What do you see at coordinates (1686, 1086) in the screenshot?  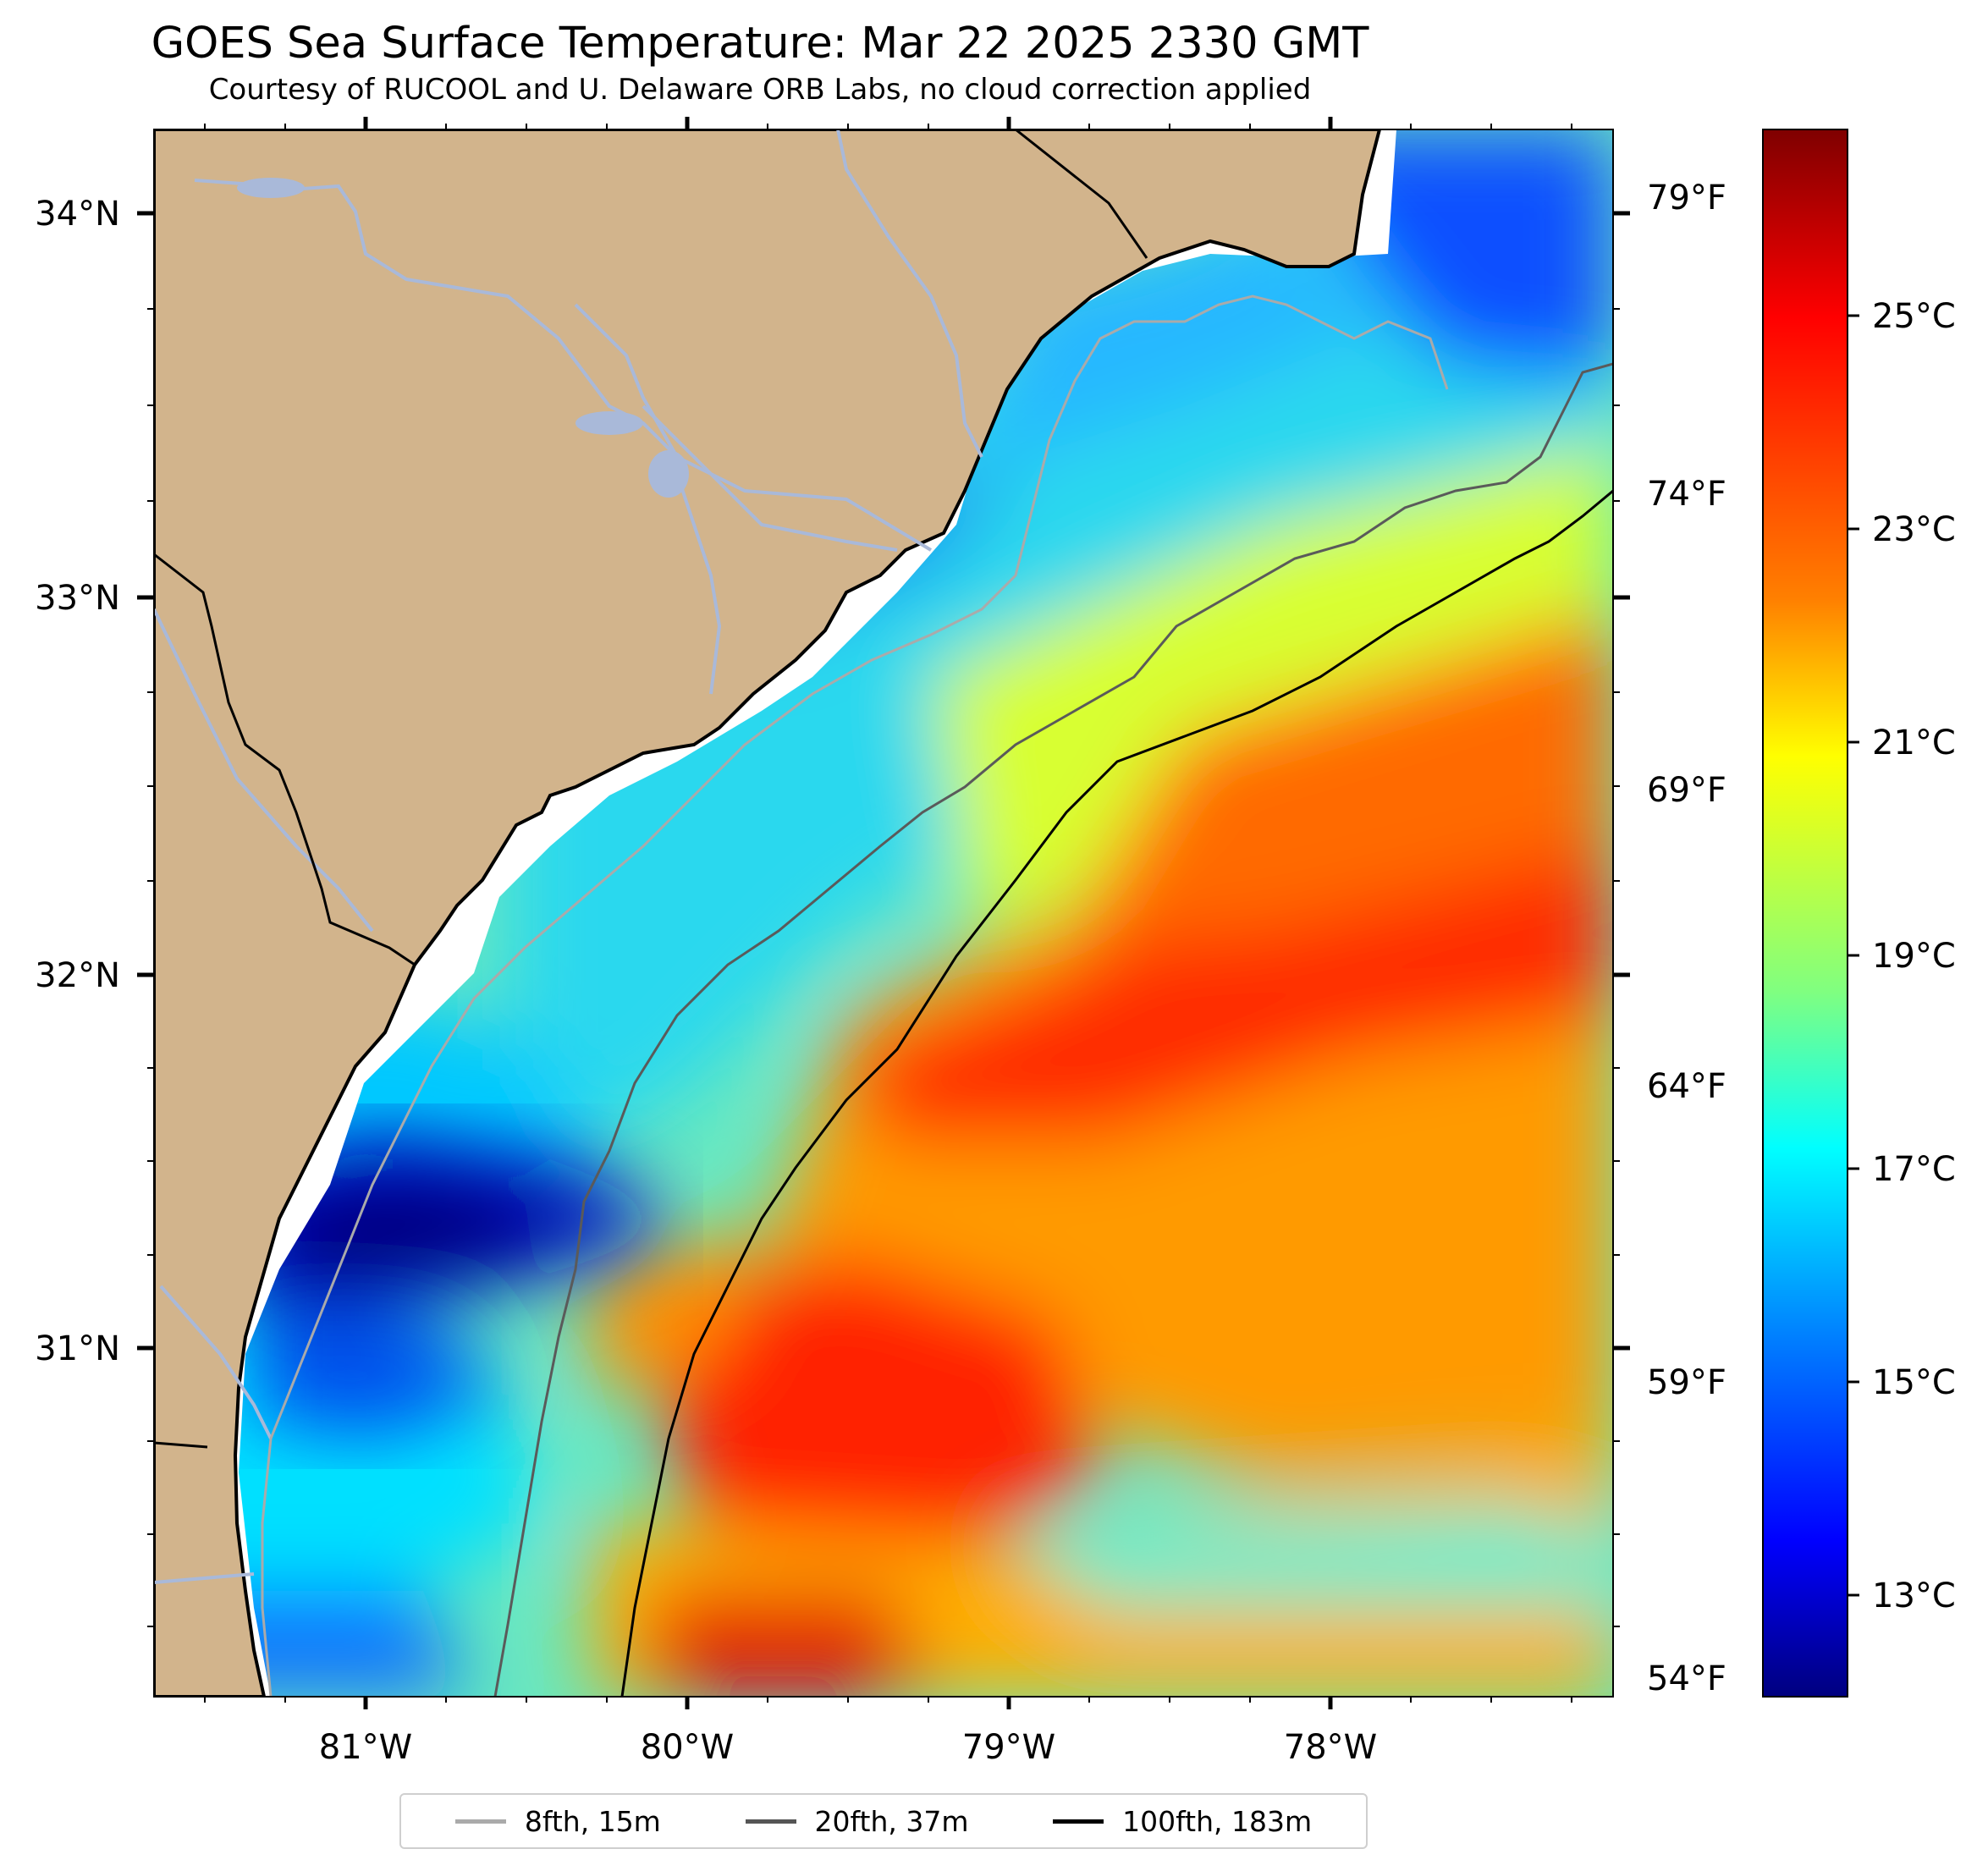 I see `fahrenheit-label-64: 64°F` at bounding box center [1686, 1086].